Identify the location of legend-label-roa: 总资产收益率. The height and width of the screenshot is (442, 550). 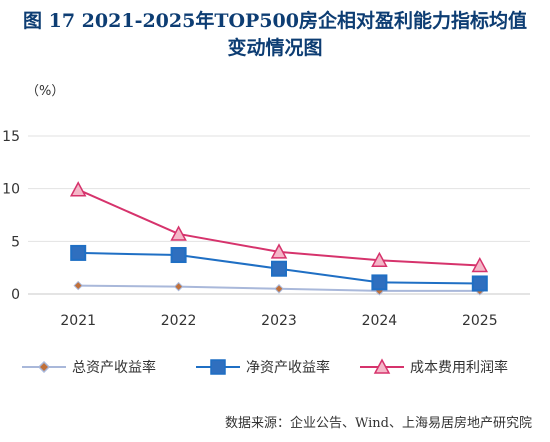
(114, 368).